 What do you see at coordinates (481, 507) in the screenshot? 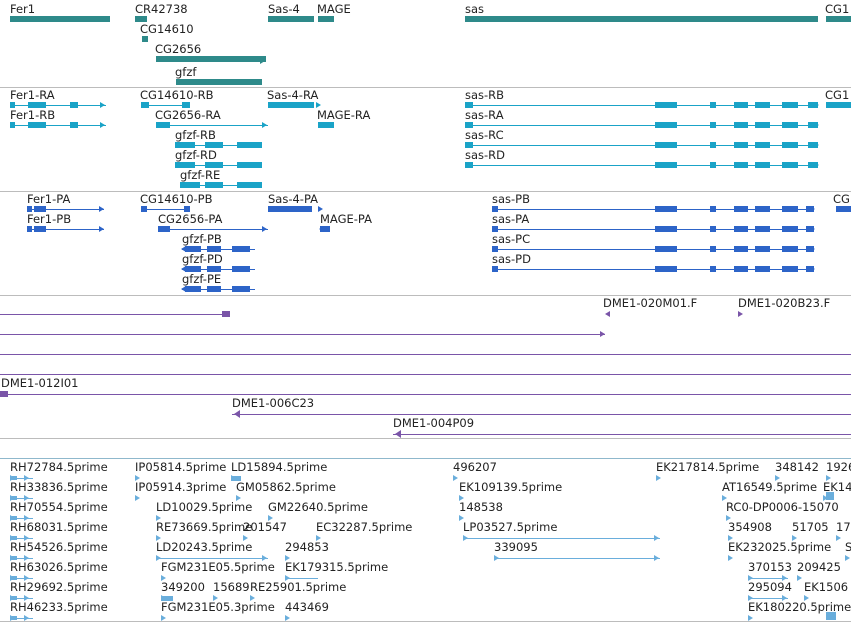
I see `est-label: 148538` at bounding box center [481, 507].